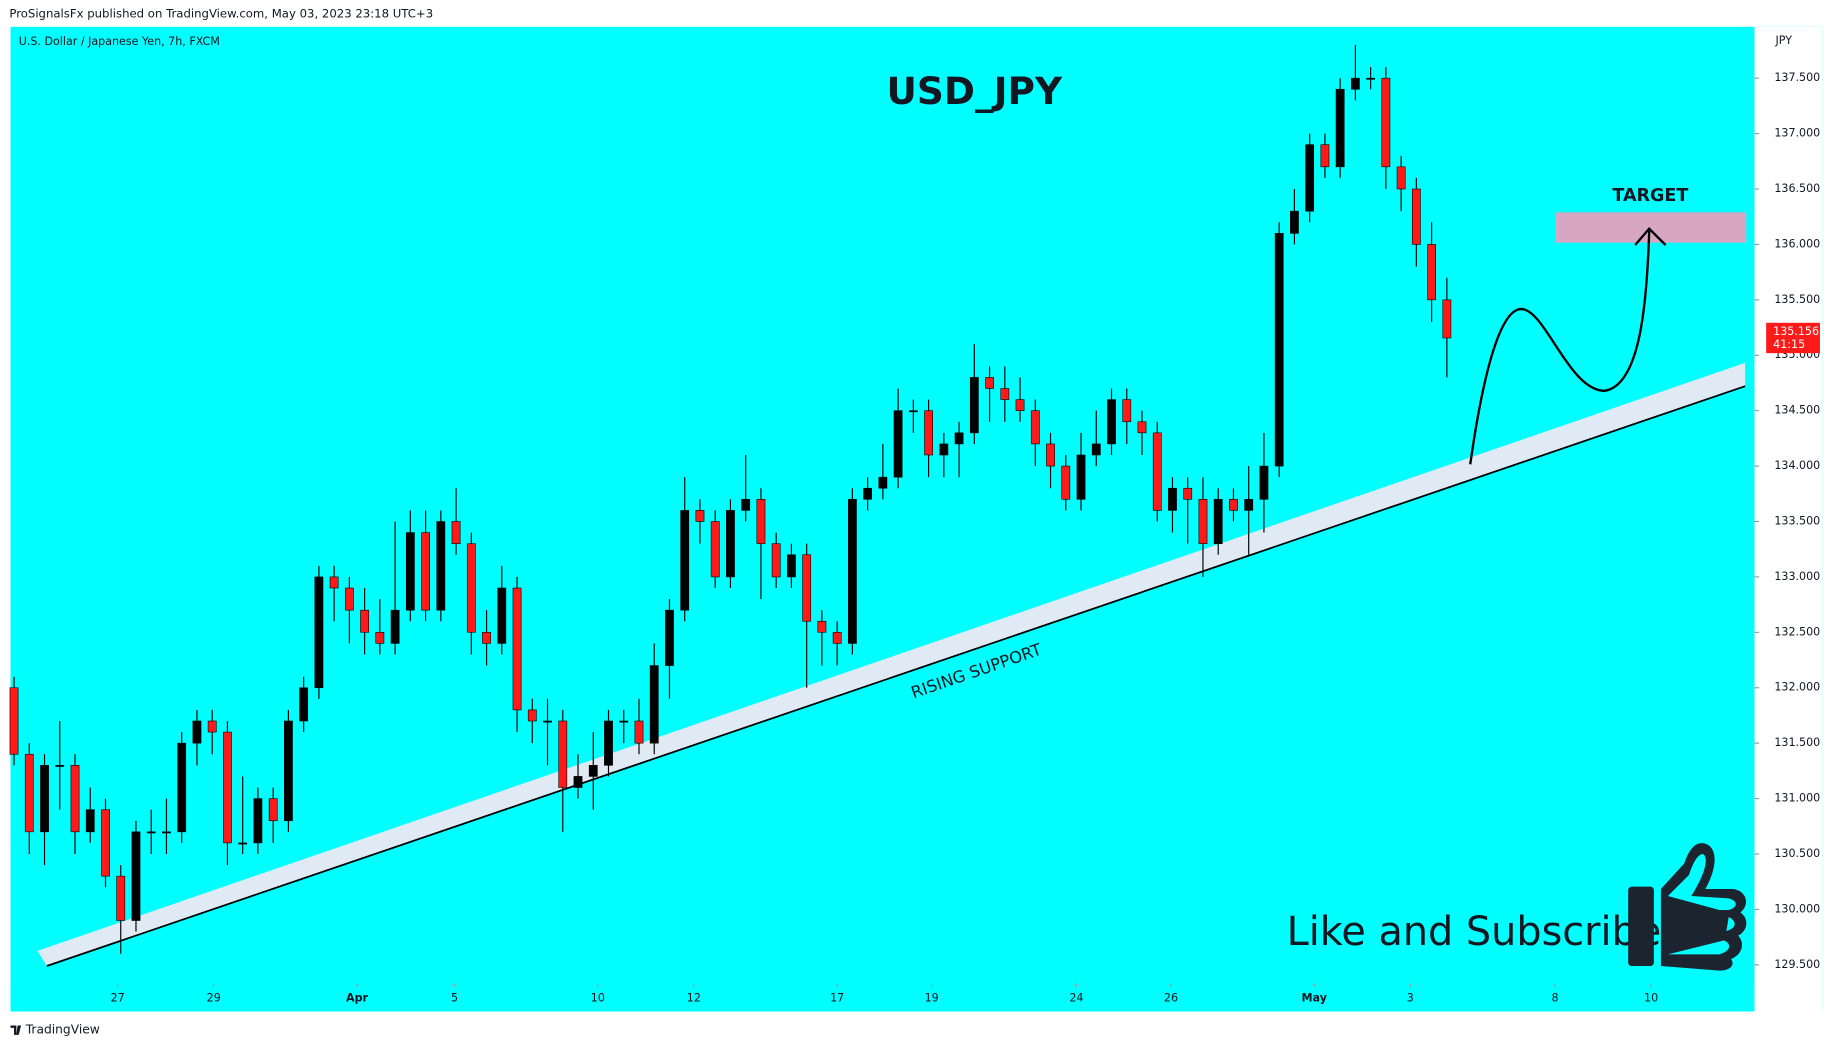  Describe the element at coordinates (1315, 998) in the screenshot. I see `x-tick-label: May` at that location.